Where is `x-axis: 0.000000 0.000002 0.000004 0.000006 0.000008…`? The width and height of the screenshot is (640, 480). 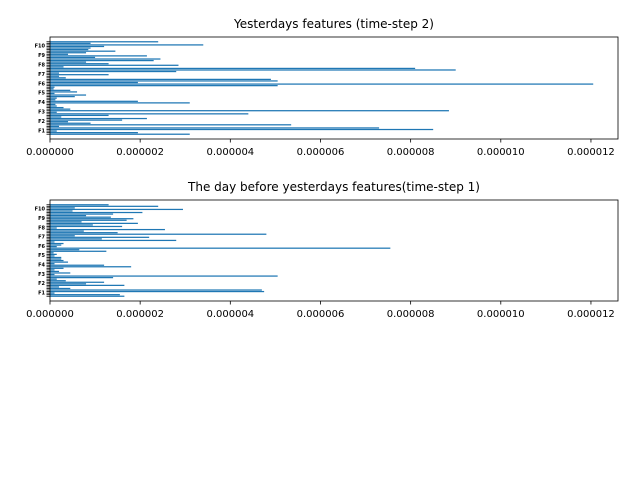
x-axis: 0.000000 0.000002 0.000004 0.000006 0.000008… is located at coordinates (320, 148).